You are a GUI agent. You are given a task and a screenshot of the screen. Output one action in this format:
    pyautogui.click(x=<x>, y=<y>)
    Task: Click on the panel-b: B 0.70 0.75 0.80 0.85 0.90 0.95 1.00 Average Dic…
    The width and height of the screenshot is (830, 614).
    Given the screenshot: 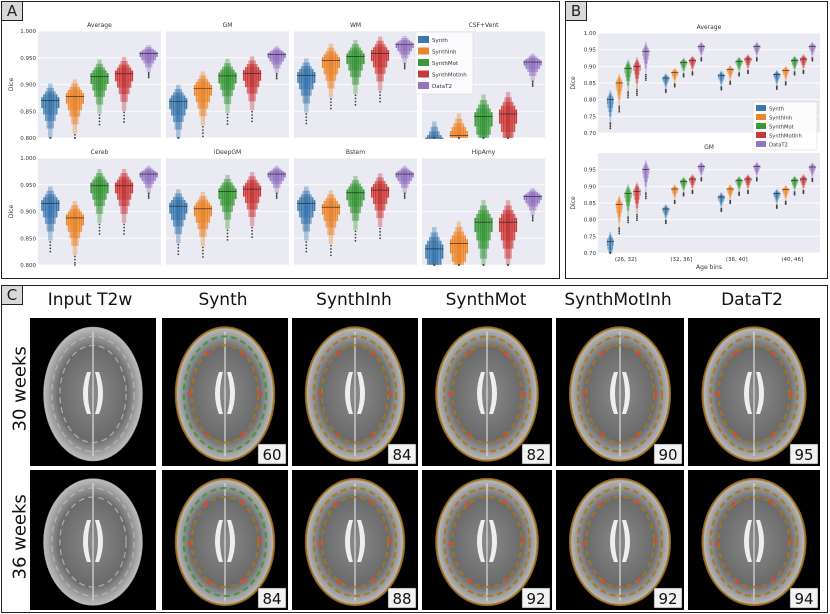 What is the action you would take?
    pyautogui.click(x=696, y=140)
    